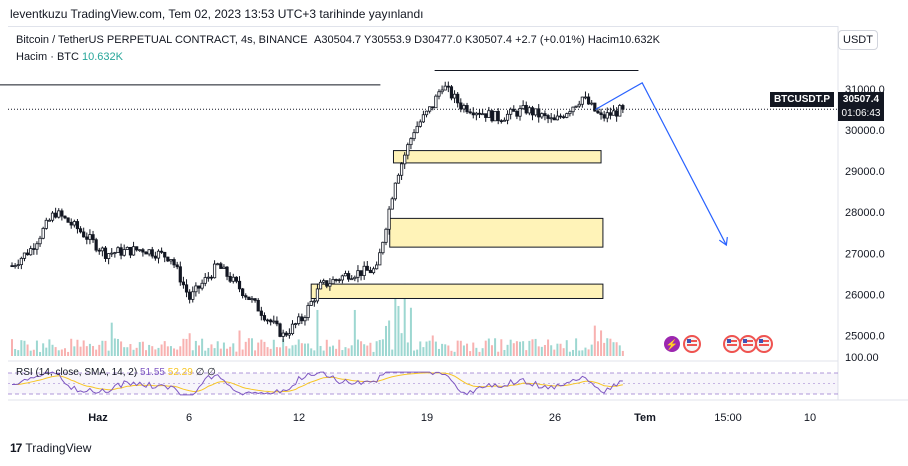 This screenshot has height=466, width=908. I want to click on rsi-band, so click(423, 383).